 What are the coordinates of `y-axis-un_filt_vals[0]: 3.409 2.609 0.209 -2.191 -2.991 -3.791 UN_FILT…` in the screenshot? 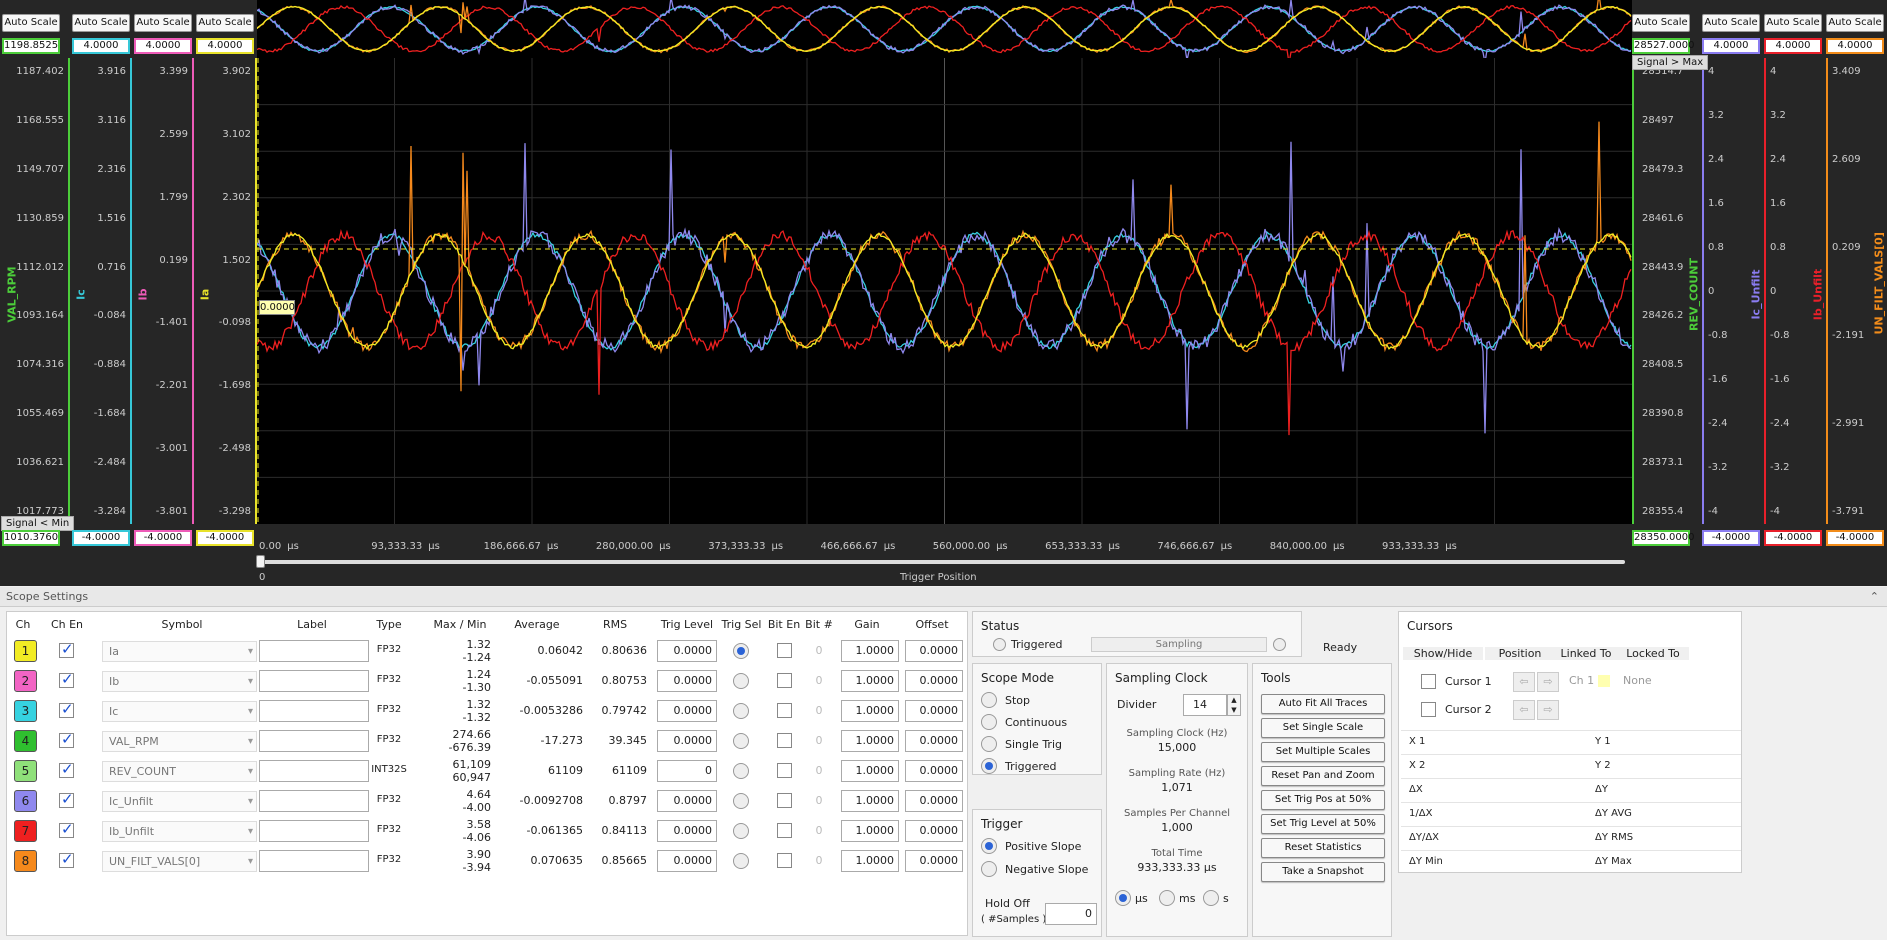 It's located at (1856, 291).